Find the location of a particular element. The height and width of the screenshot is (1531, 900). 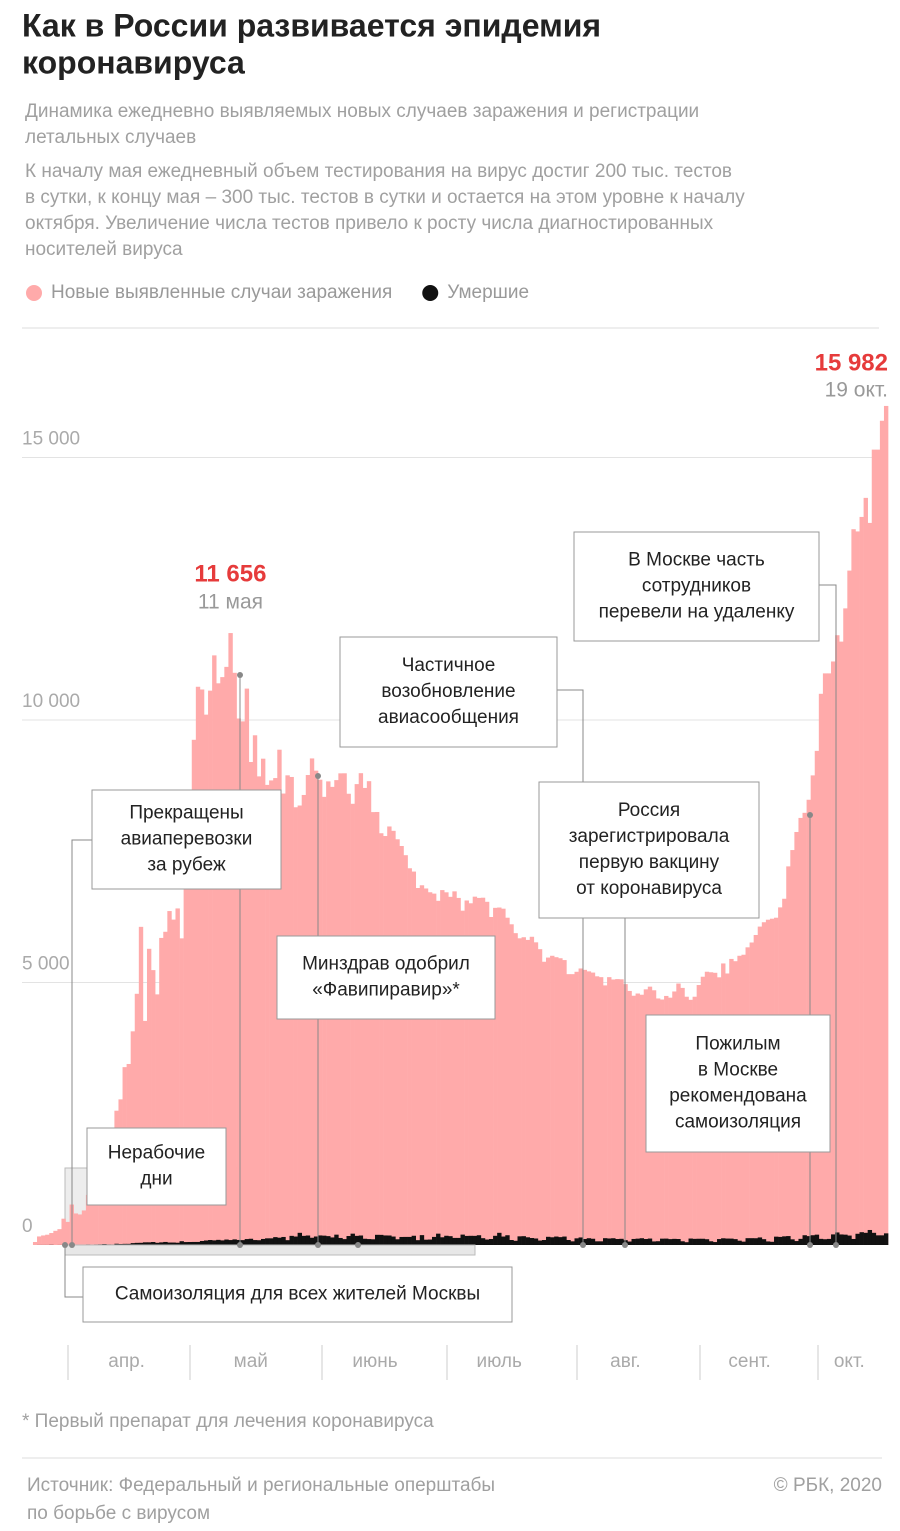

annotation-text: сотрудников is located at coordinates (696, 586).